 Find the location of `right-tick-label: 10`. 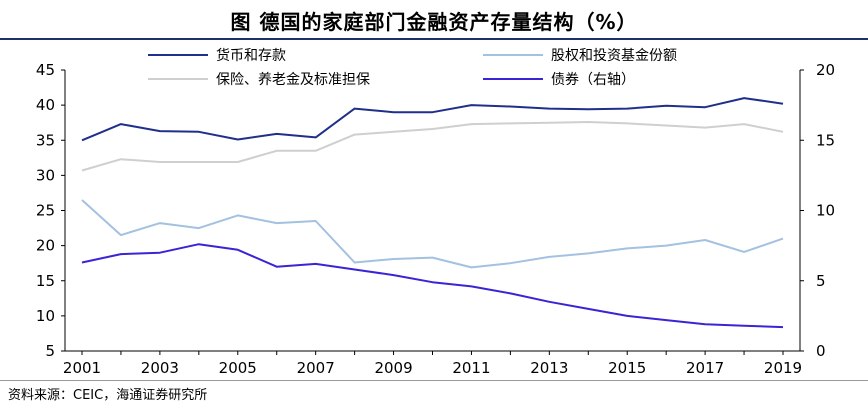

right-tick-label: 10 is located at coordinates (825, 211).